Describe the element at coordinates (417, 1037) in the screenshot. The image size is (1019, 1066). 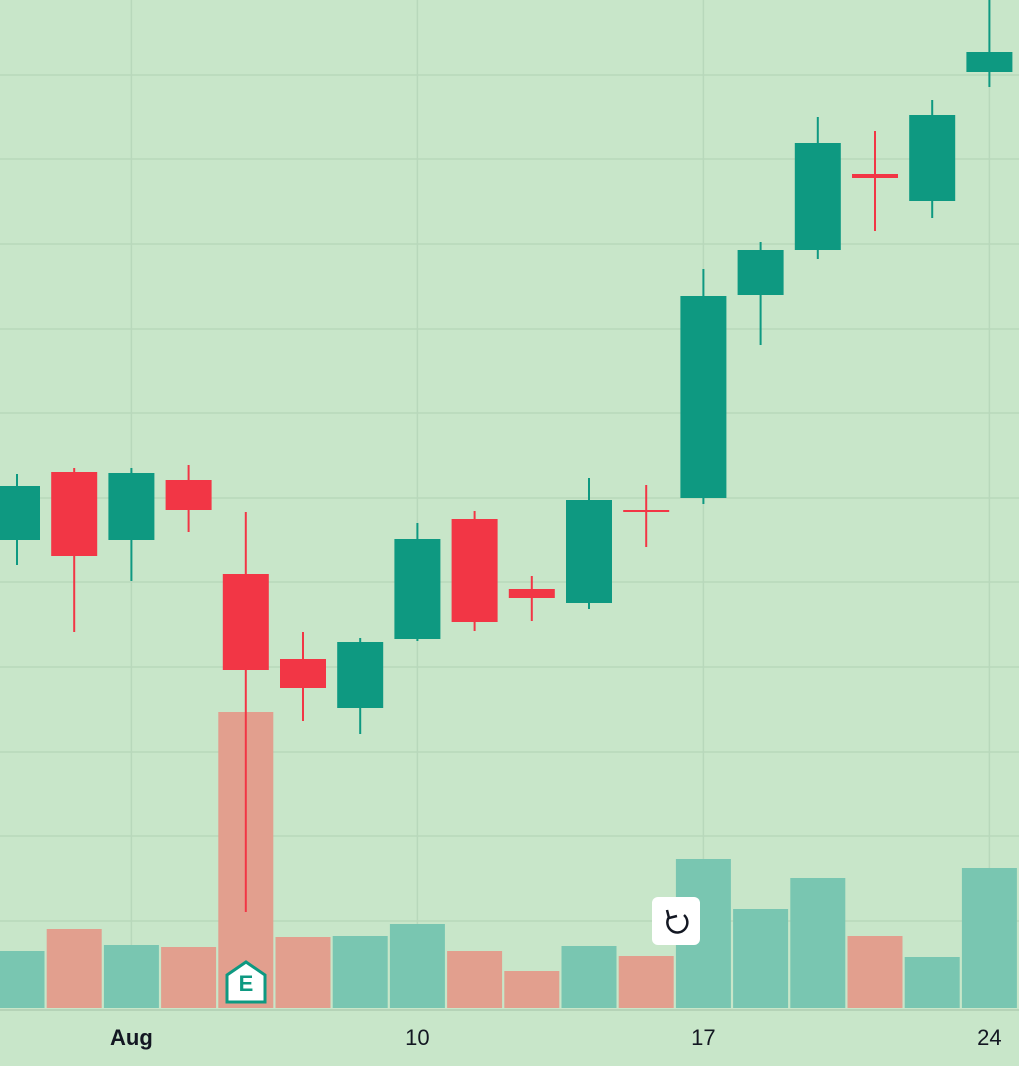
I see `x-tick-label: 10` at that location.